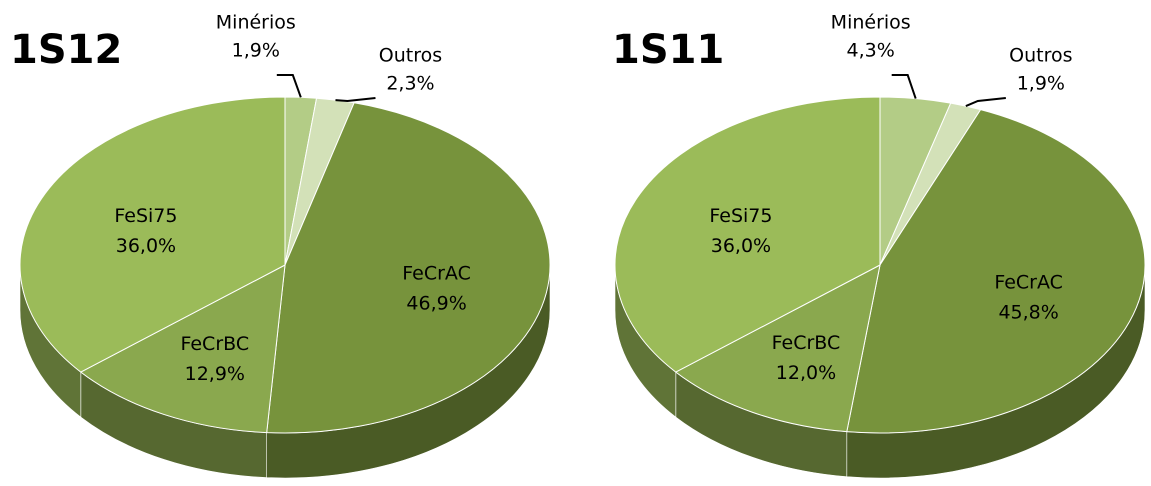  What do you see at coordinates (436, 304) in the screenshot?
I see `data-label-value: 46,9%` at bounding box center [436, 304].